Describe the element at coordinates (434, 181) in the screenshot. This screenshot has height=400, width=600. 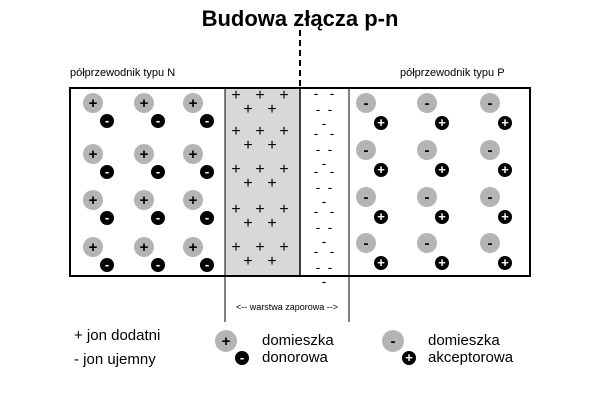
I see `p-type-atoms: -+-+-+-+-+-+-+-+-+-+-+-+` at that location.